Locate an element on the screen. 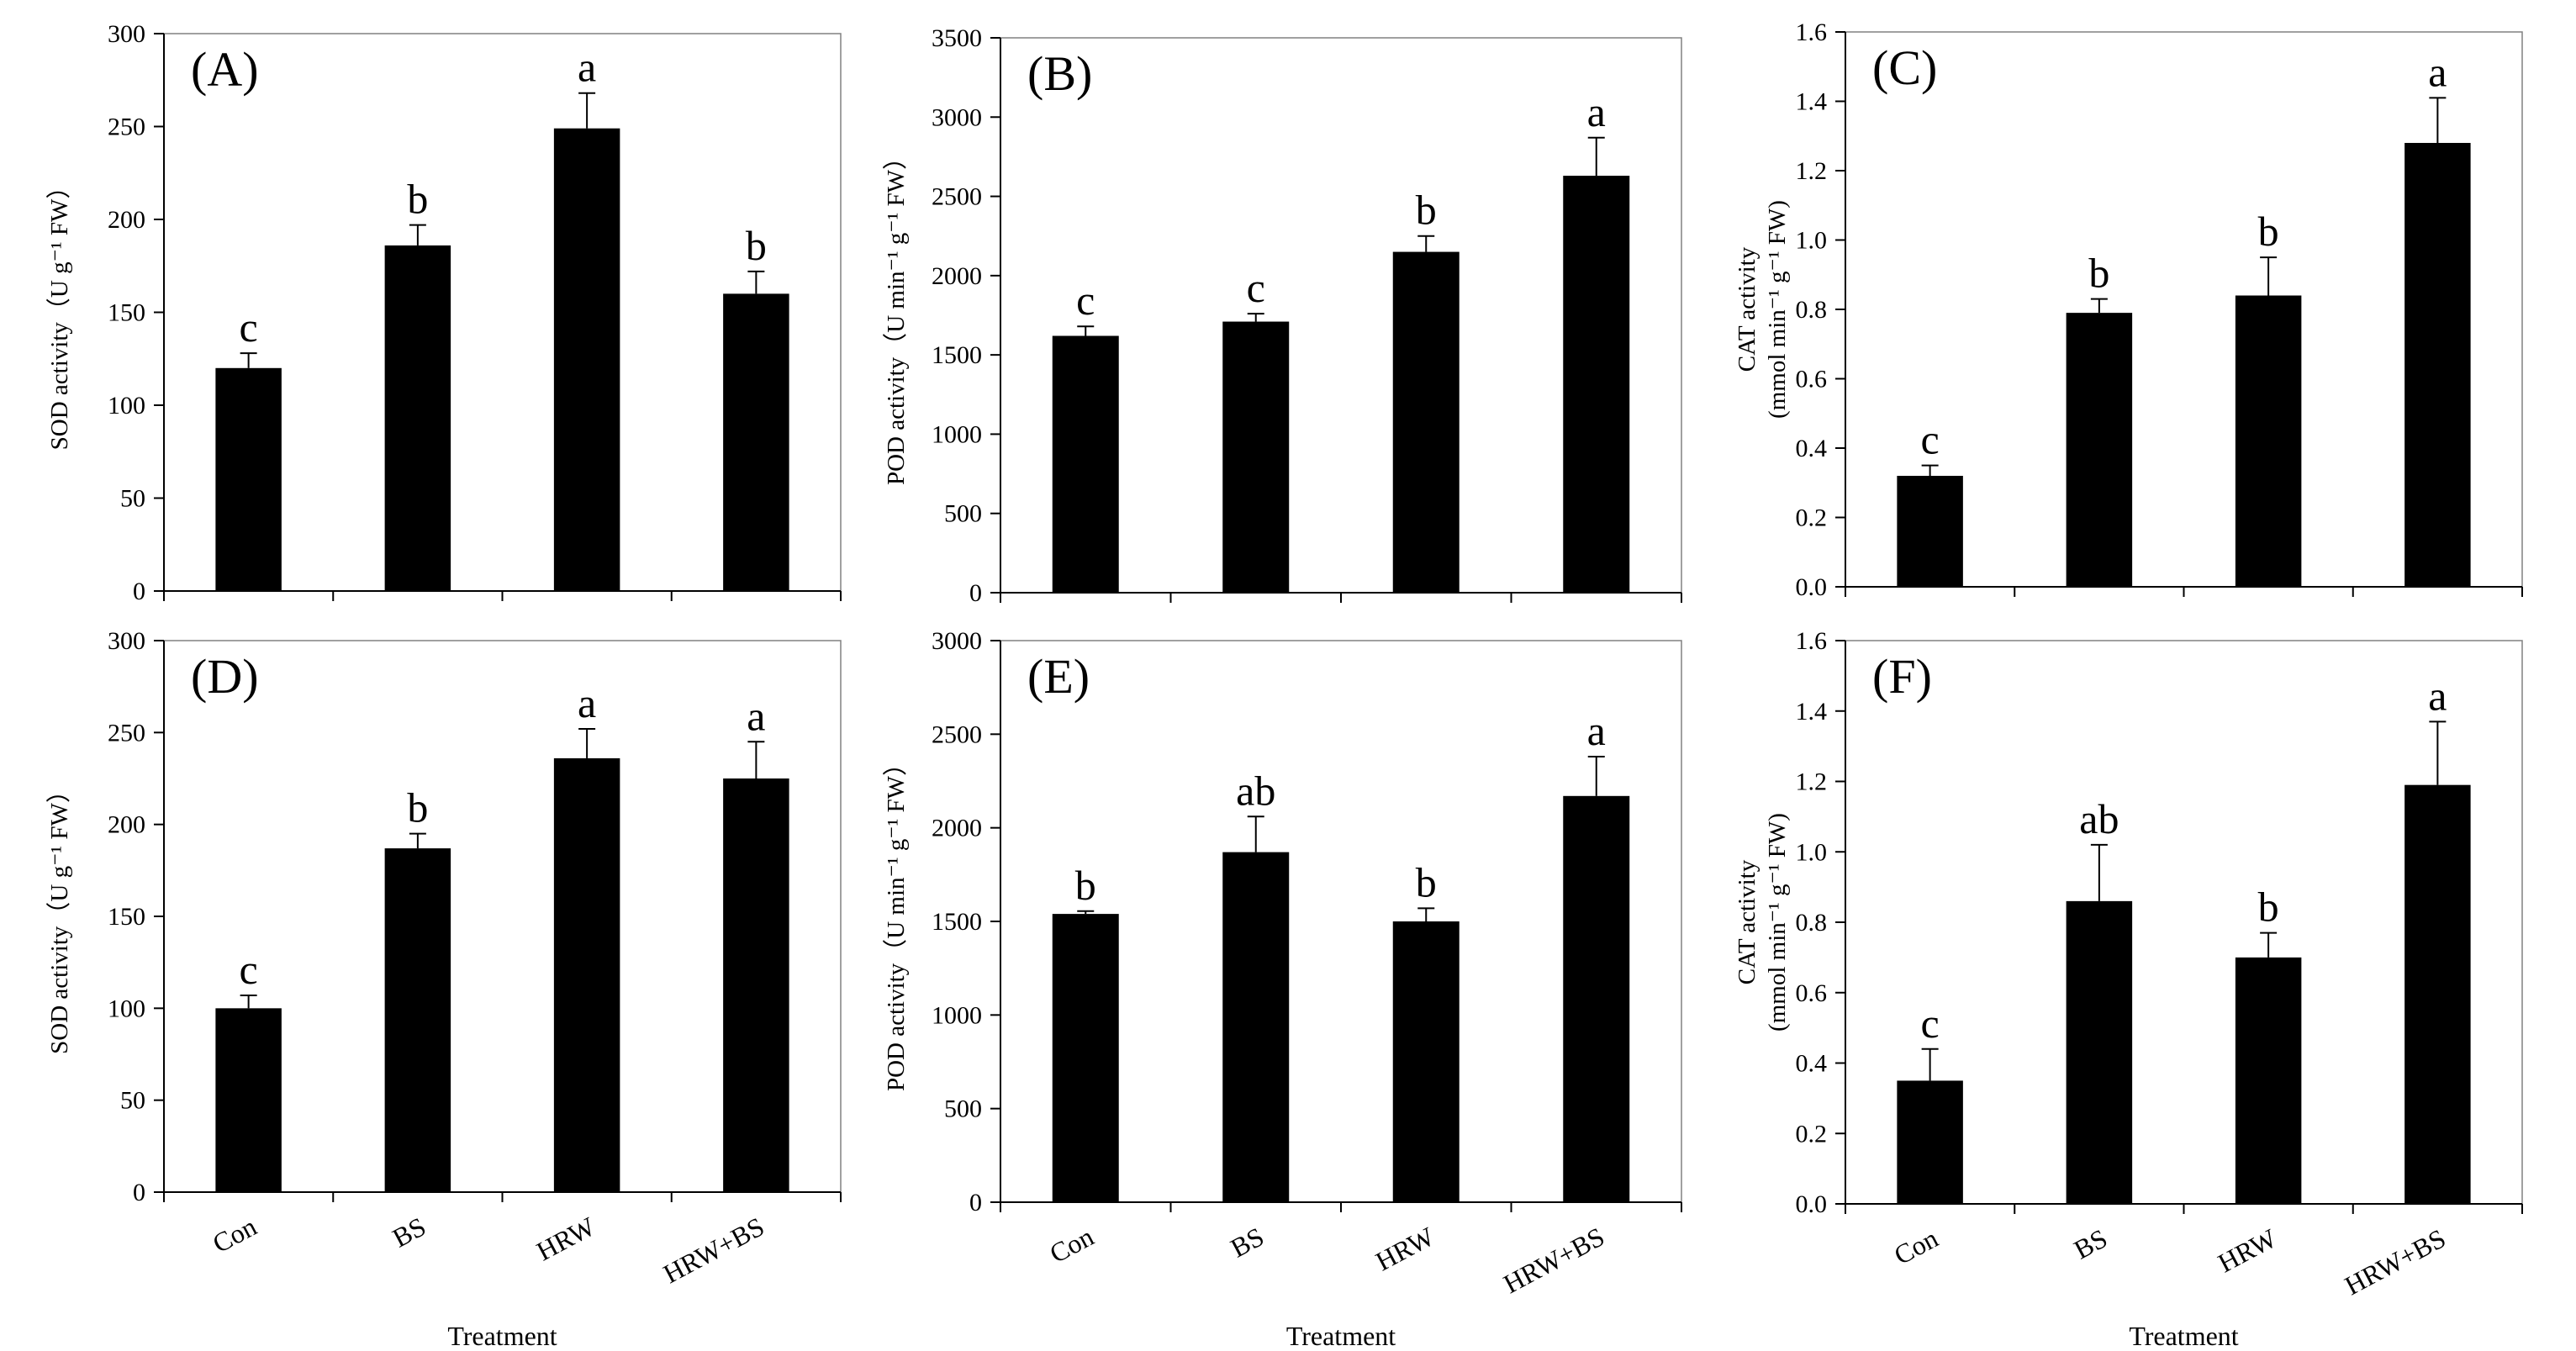  y-tick-label: 1500 is located at coordinates (957, 922).